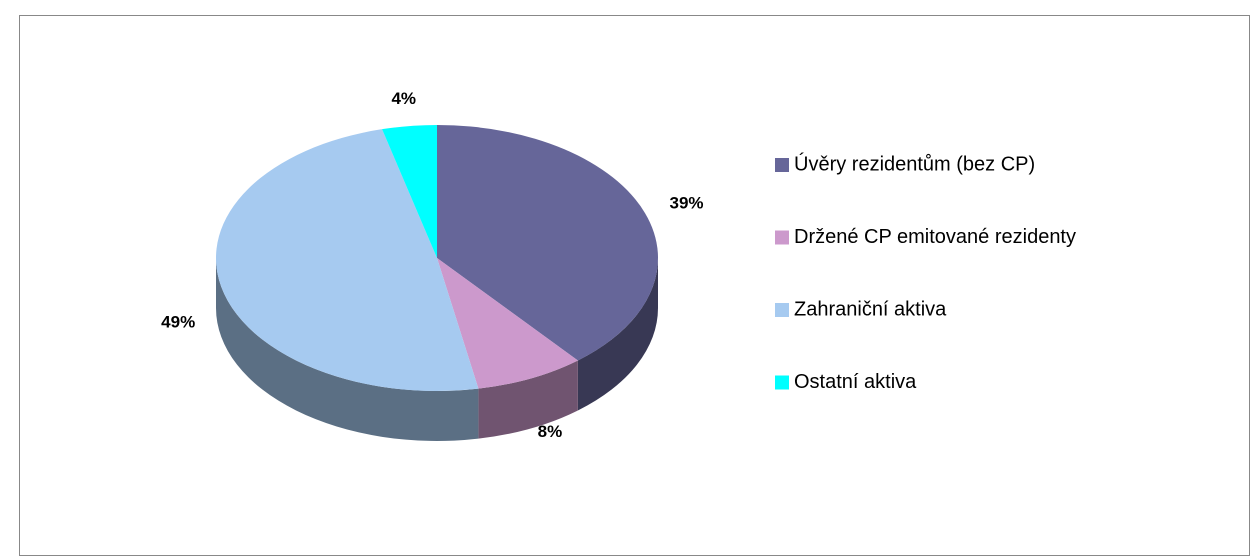 The height and width of the screenshot is (556, 1251). Describe the element at coordinates (550, 431) in the screenshot. I see `data-label: 8%` at that location.